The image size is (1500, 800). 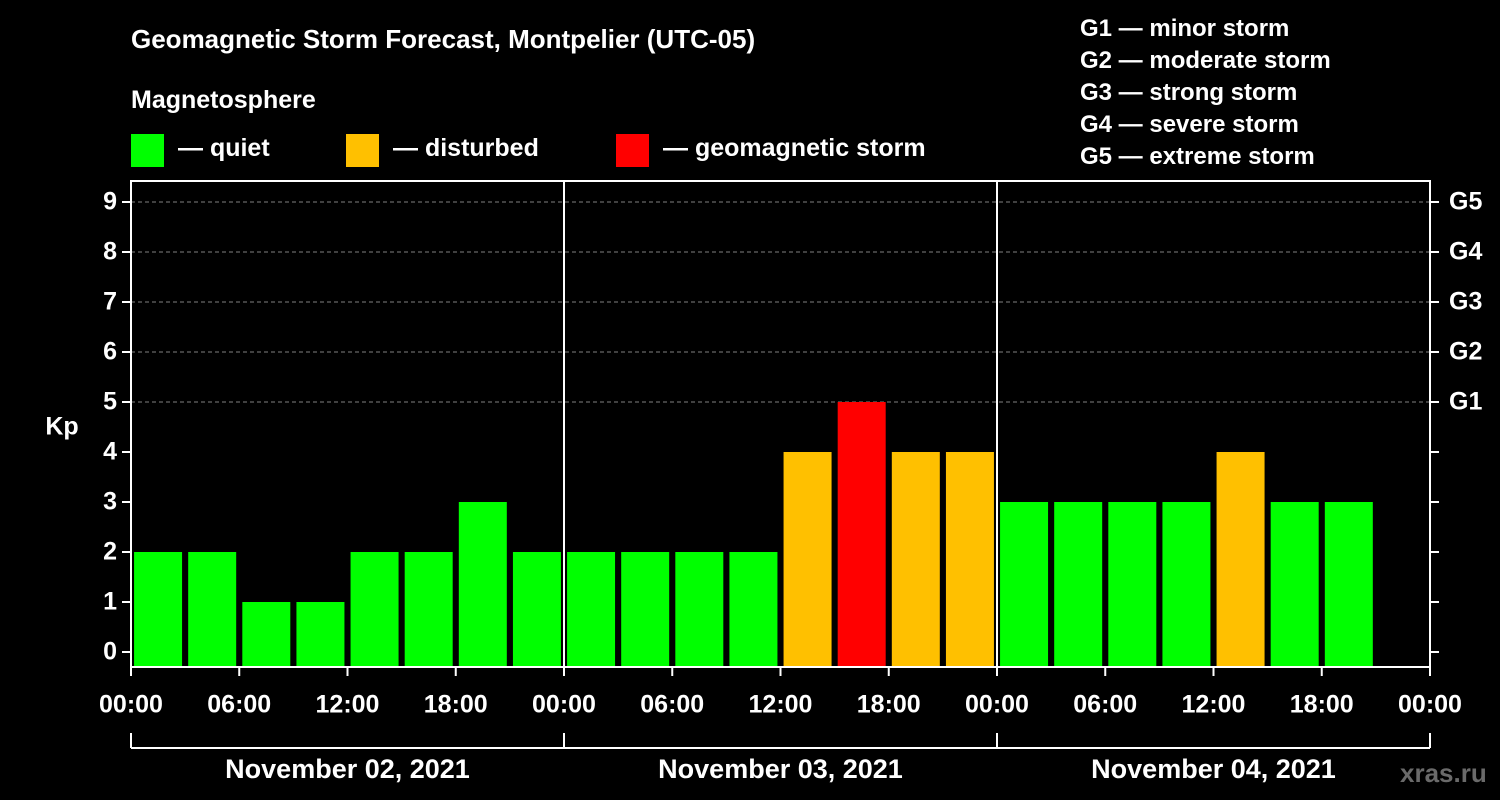 What do you see at coordinates (794, 148) in the screenshot?
I see `storm-legend-label: — geomagnetic storm` at bounding box center [794, 148].